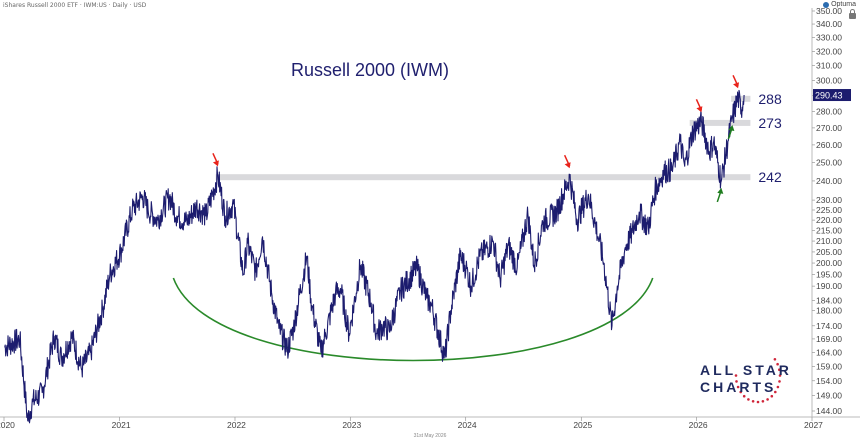 This screenshot has height=445, width=860. What do you see at coordinates (829, 66) in the screenshot?
I see `y-tick-label: 310.00` at bounding box center [829, 66].